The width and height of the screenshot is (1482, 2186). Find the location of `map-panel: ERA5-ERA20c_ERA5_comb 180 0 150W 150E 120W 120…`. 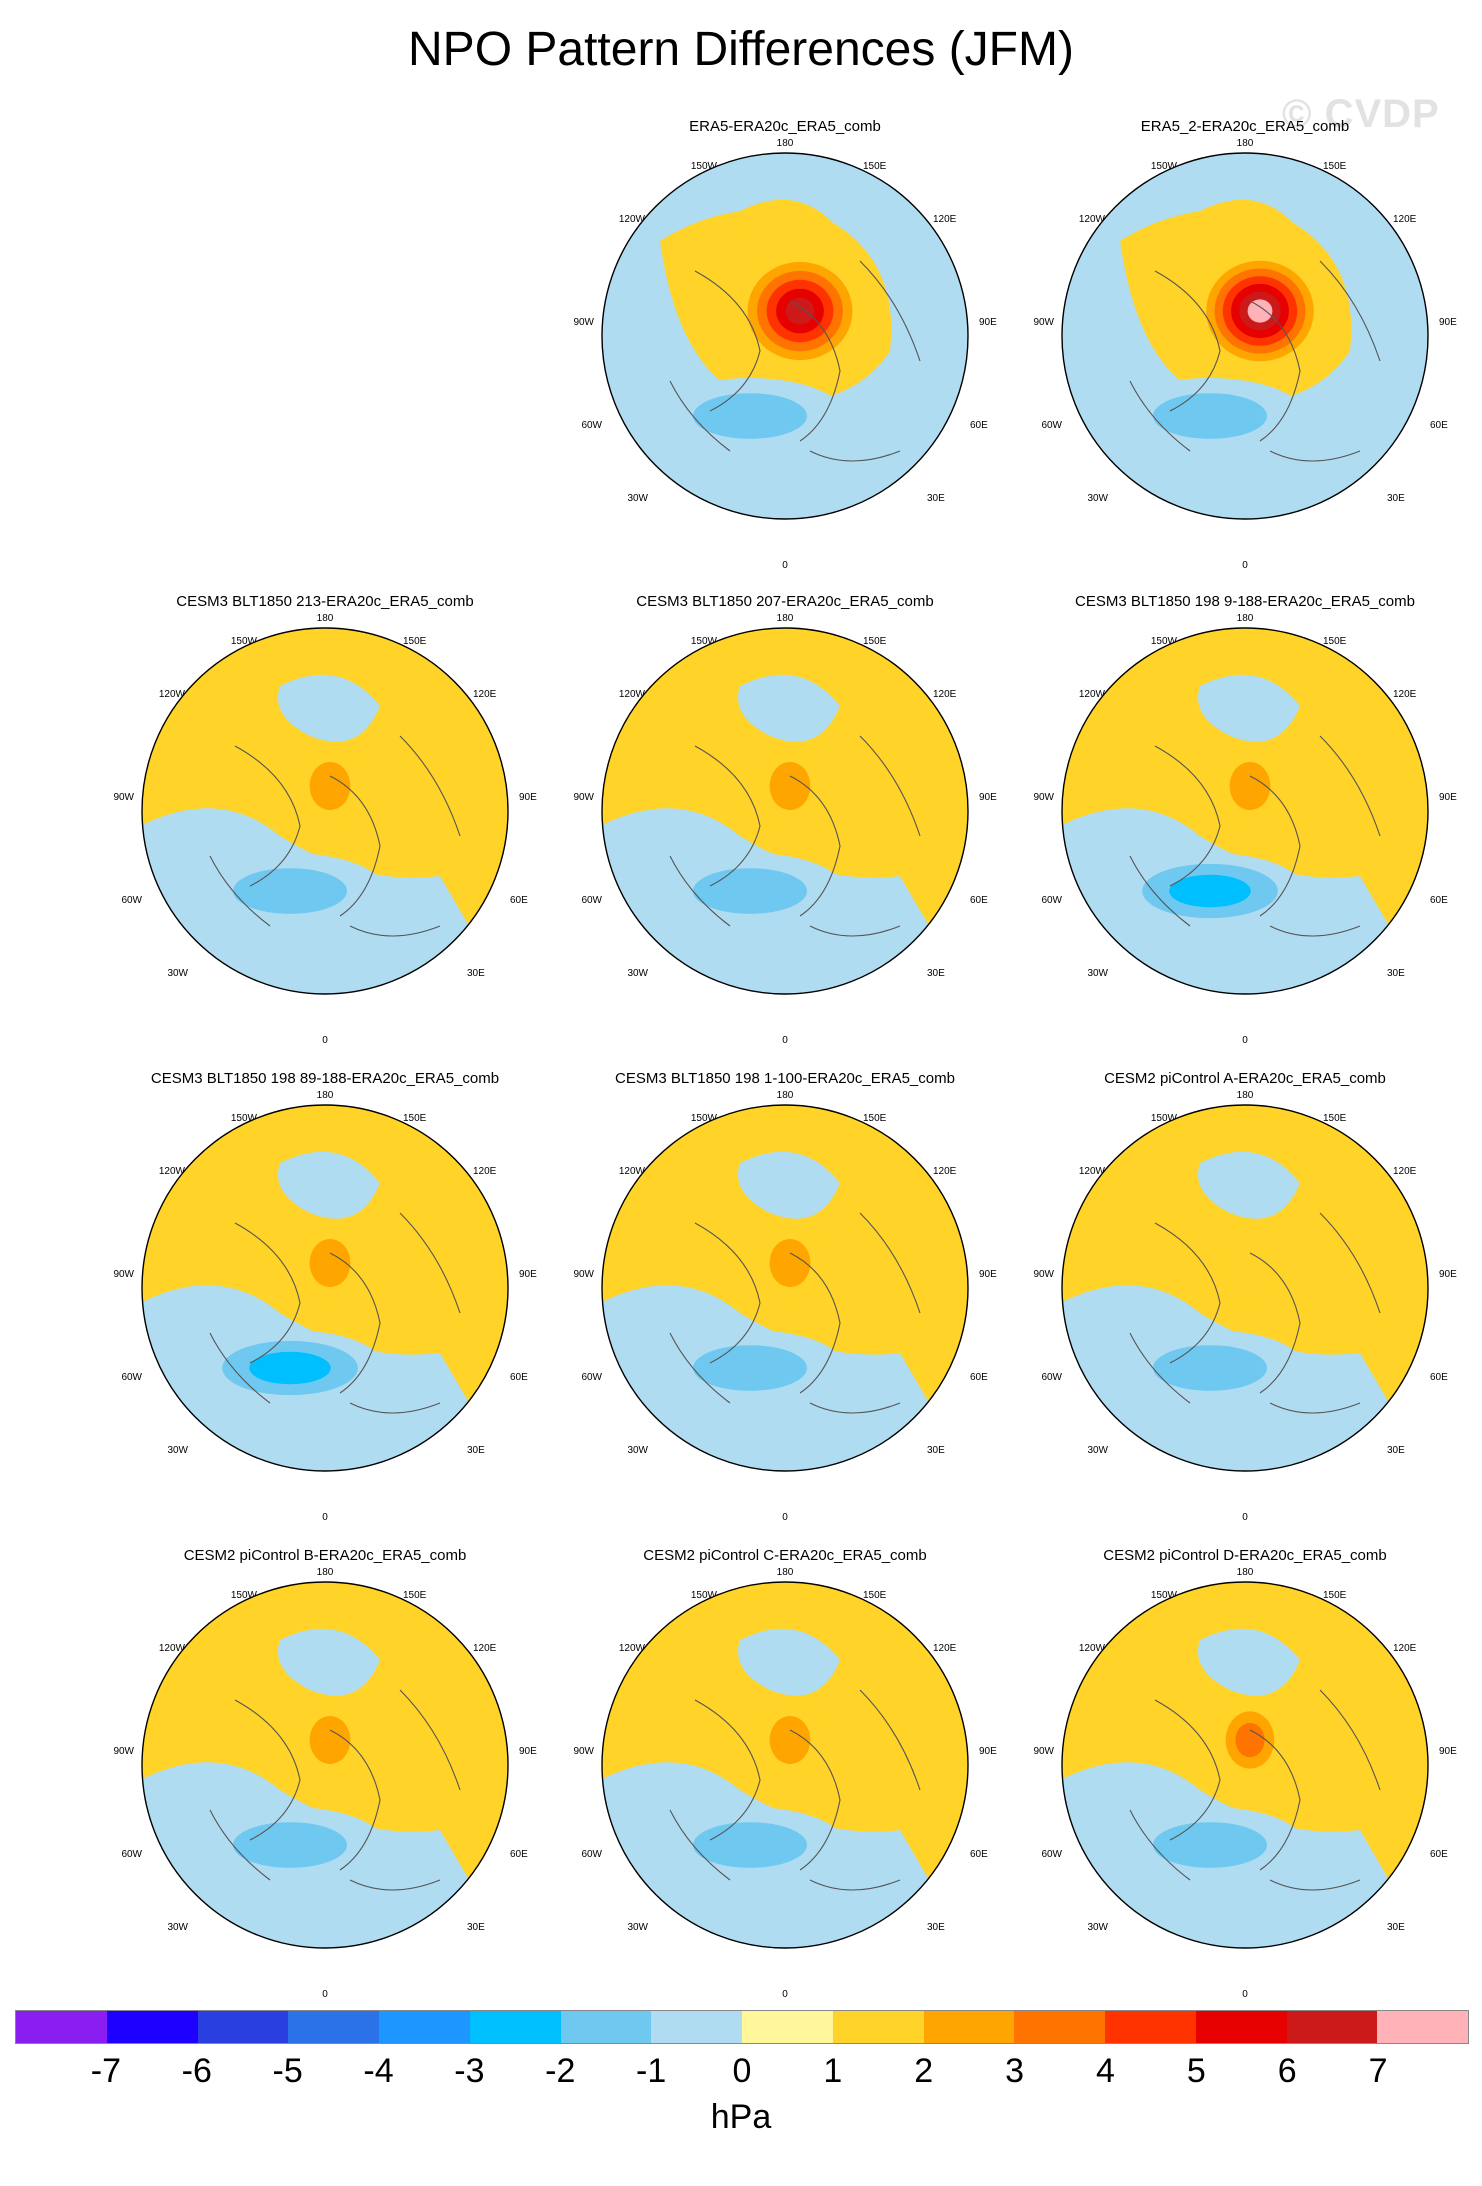

map-panel: ERA5-ERA20c_ERA5_comb 180 0 150W 150E 120W 120… is located at coordinates (785, 355).